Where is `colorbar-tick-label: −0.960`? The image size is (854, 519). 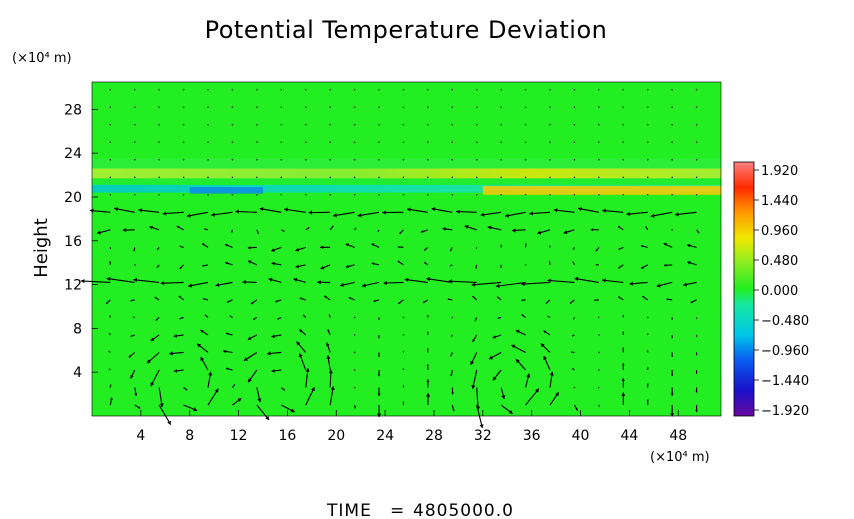 colorbar-tick-label: −0.960 is located at coordinates (785, 351).